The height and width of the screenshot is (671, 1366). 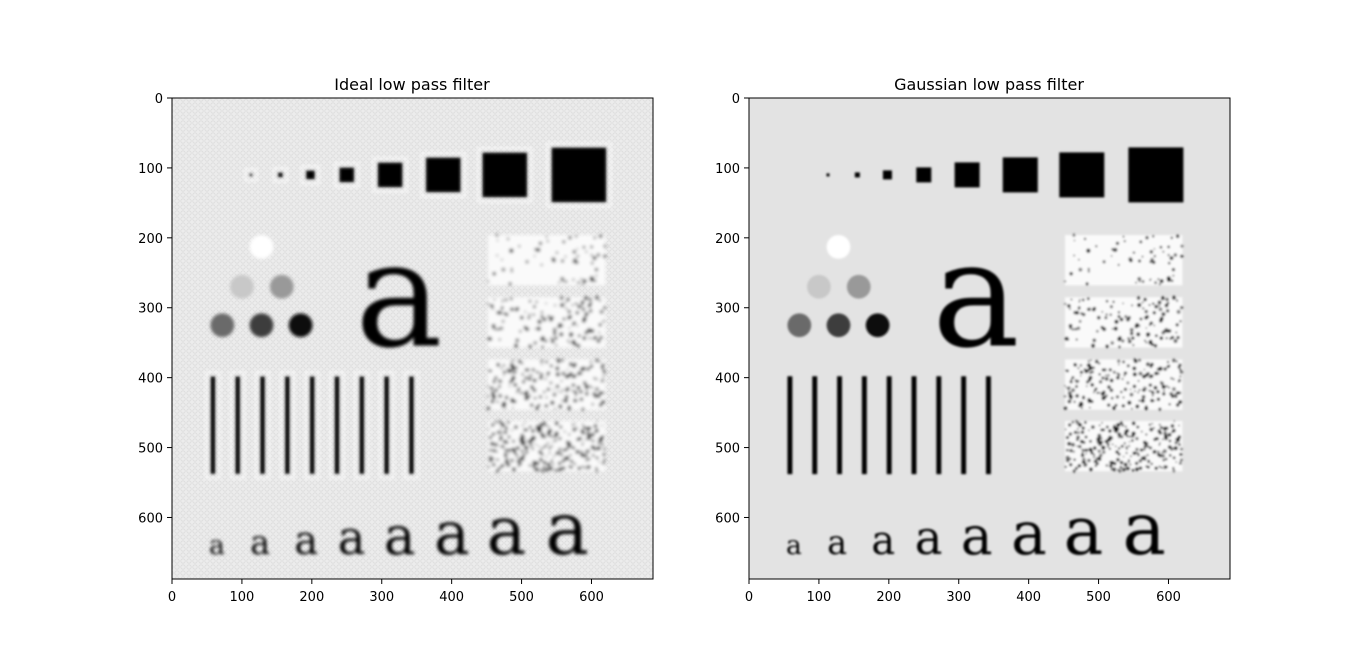 I want to click on small-letter-1: a, so click(x=217, y=545).